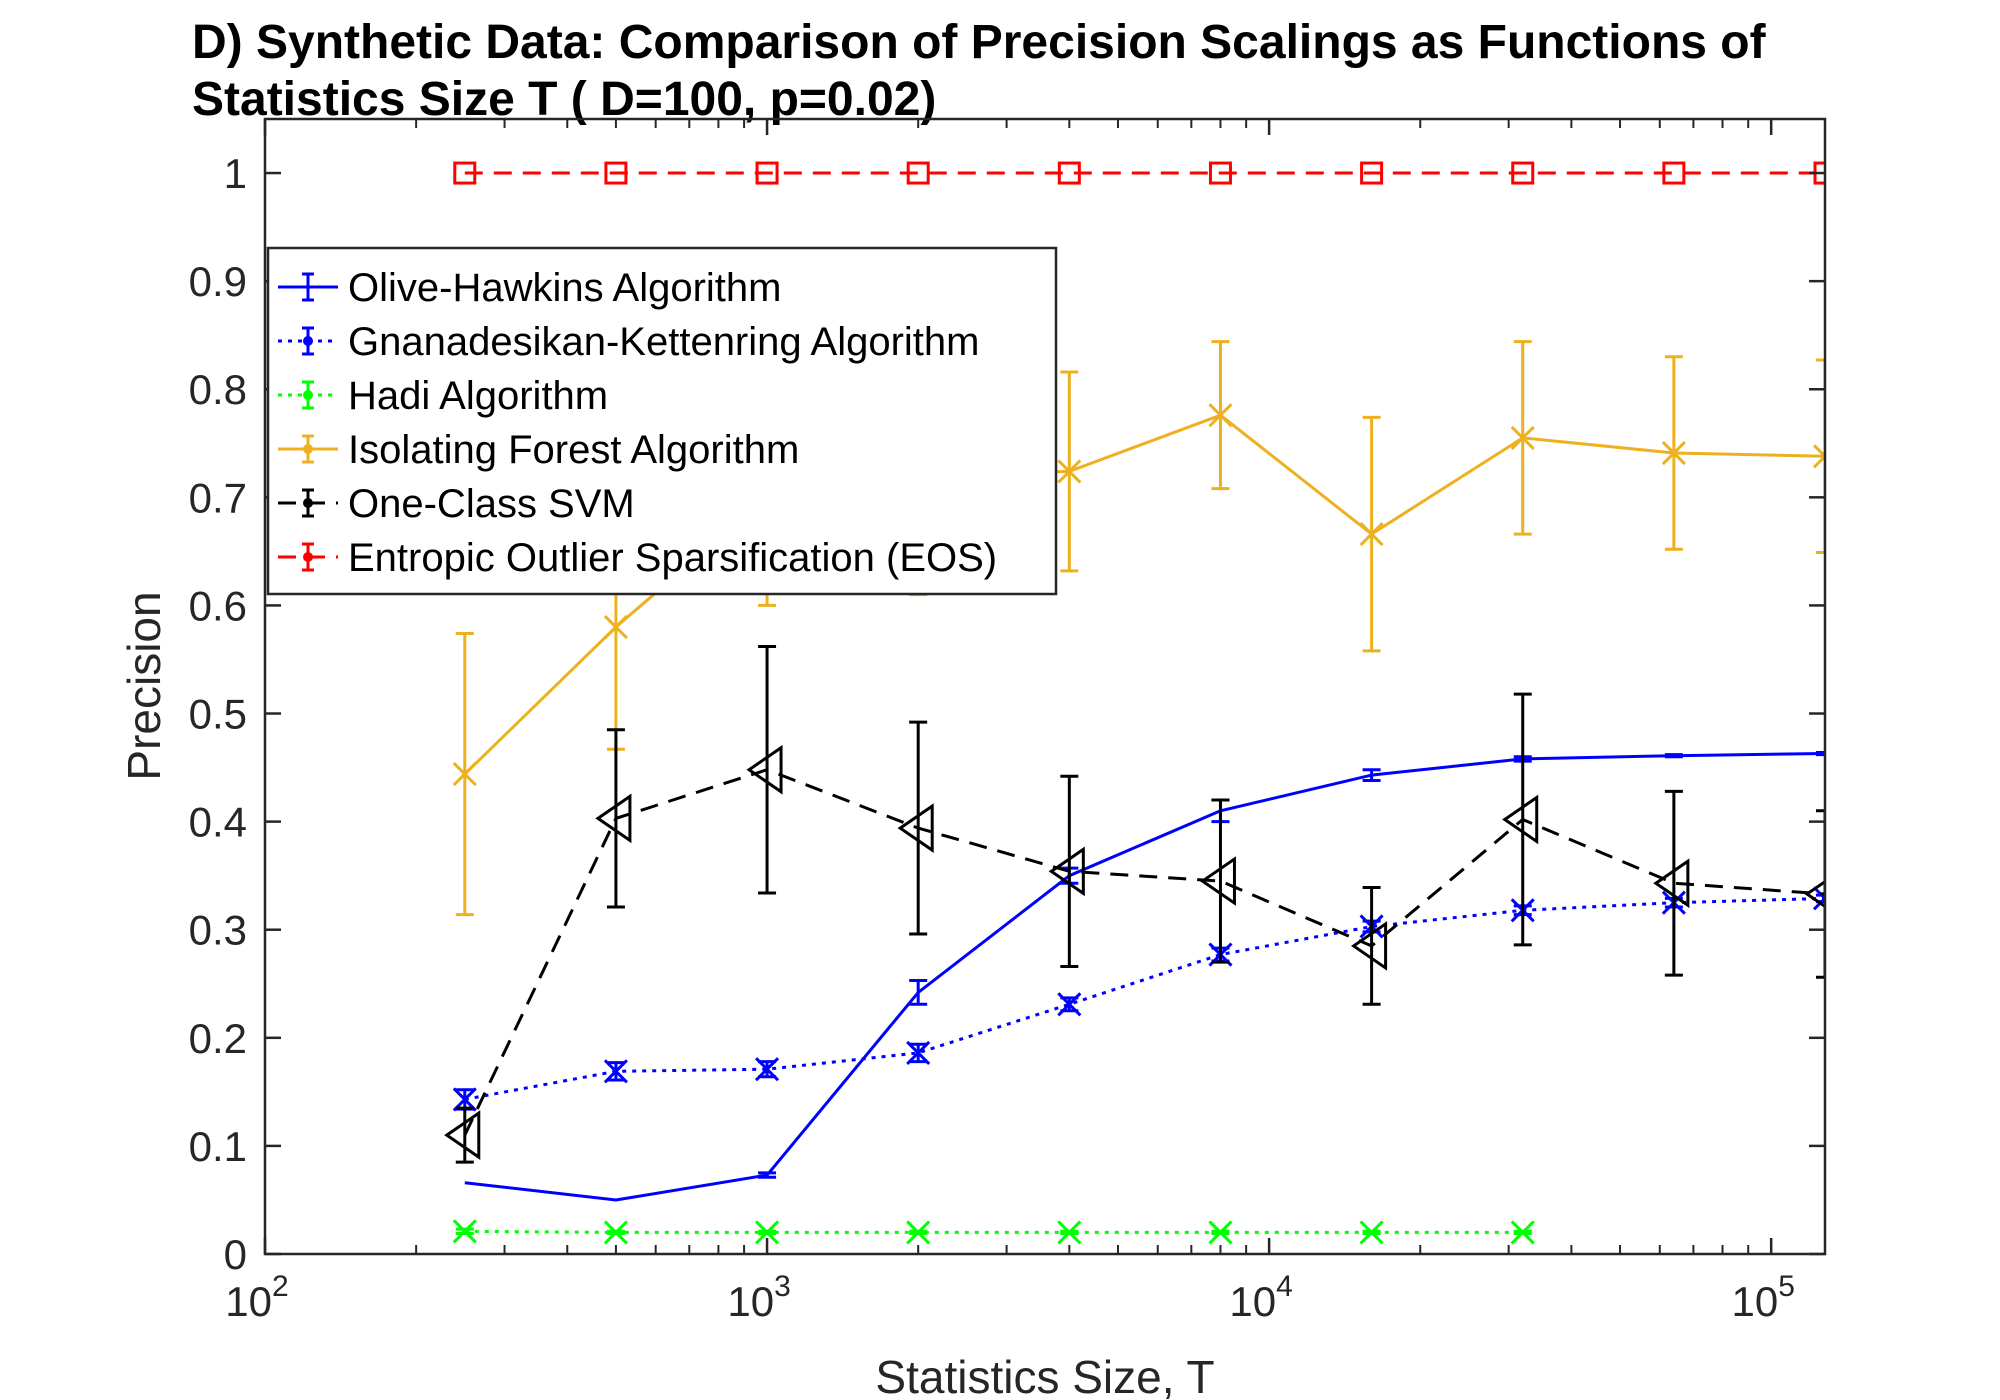 The image size is (2000, 1400). I want to click on legend-label: One-Class SVM, so click(491, 504).